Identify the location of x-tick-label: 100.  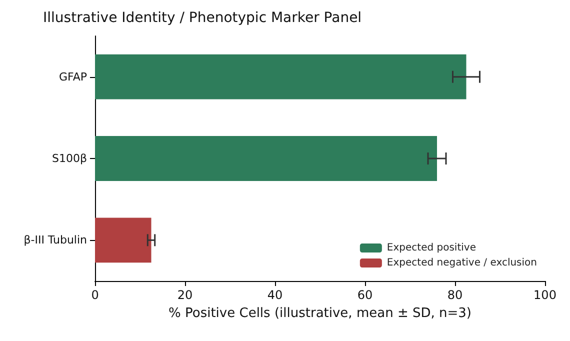
(545, 295).